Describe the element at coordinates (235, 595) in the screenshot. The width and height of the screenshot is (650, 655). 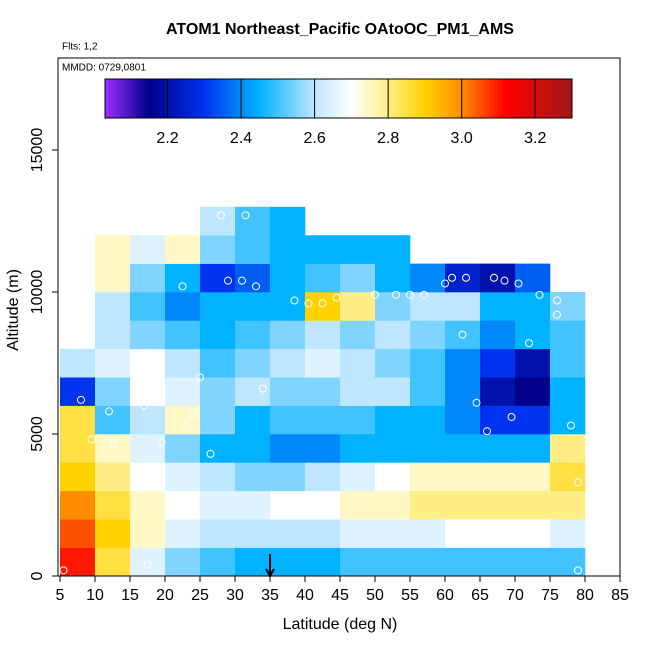
I see `x-tick-label: 30` at that location.